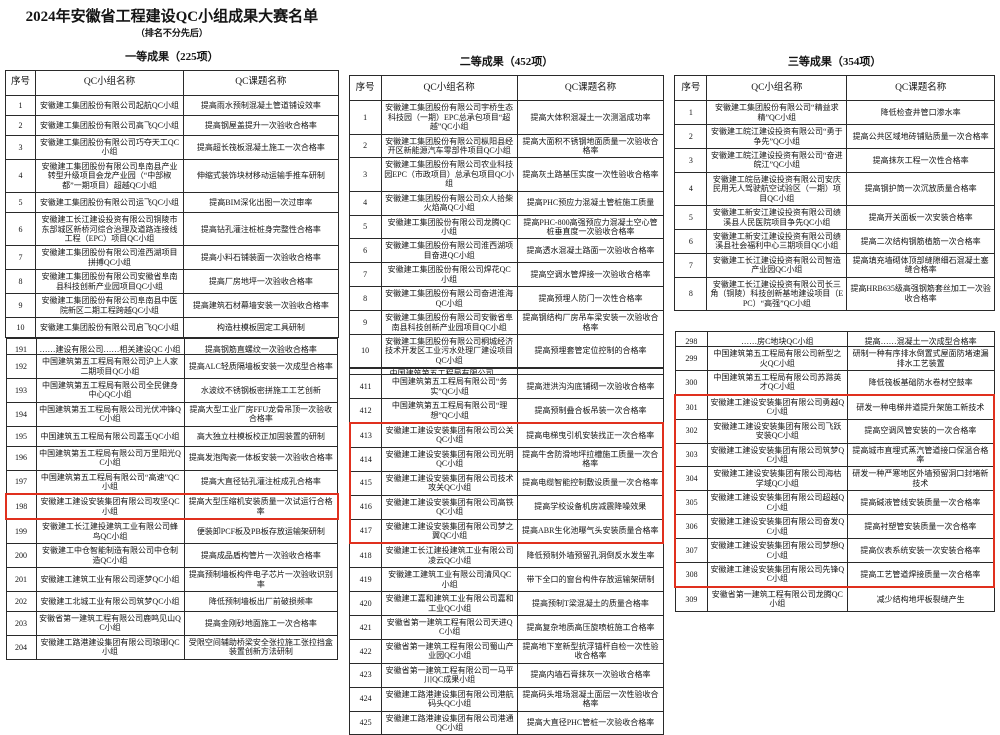  I want to click on serial-cell: 298, so click(691, 339).